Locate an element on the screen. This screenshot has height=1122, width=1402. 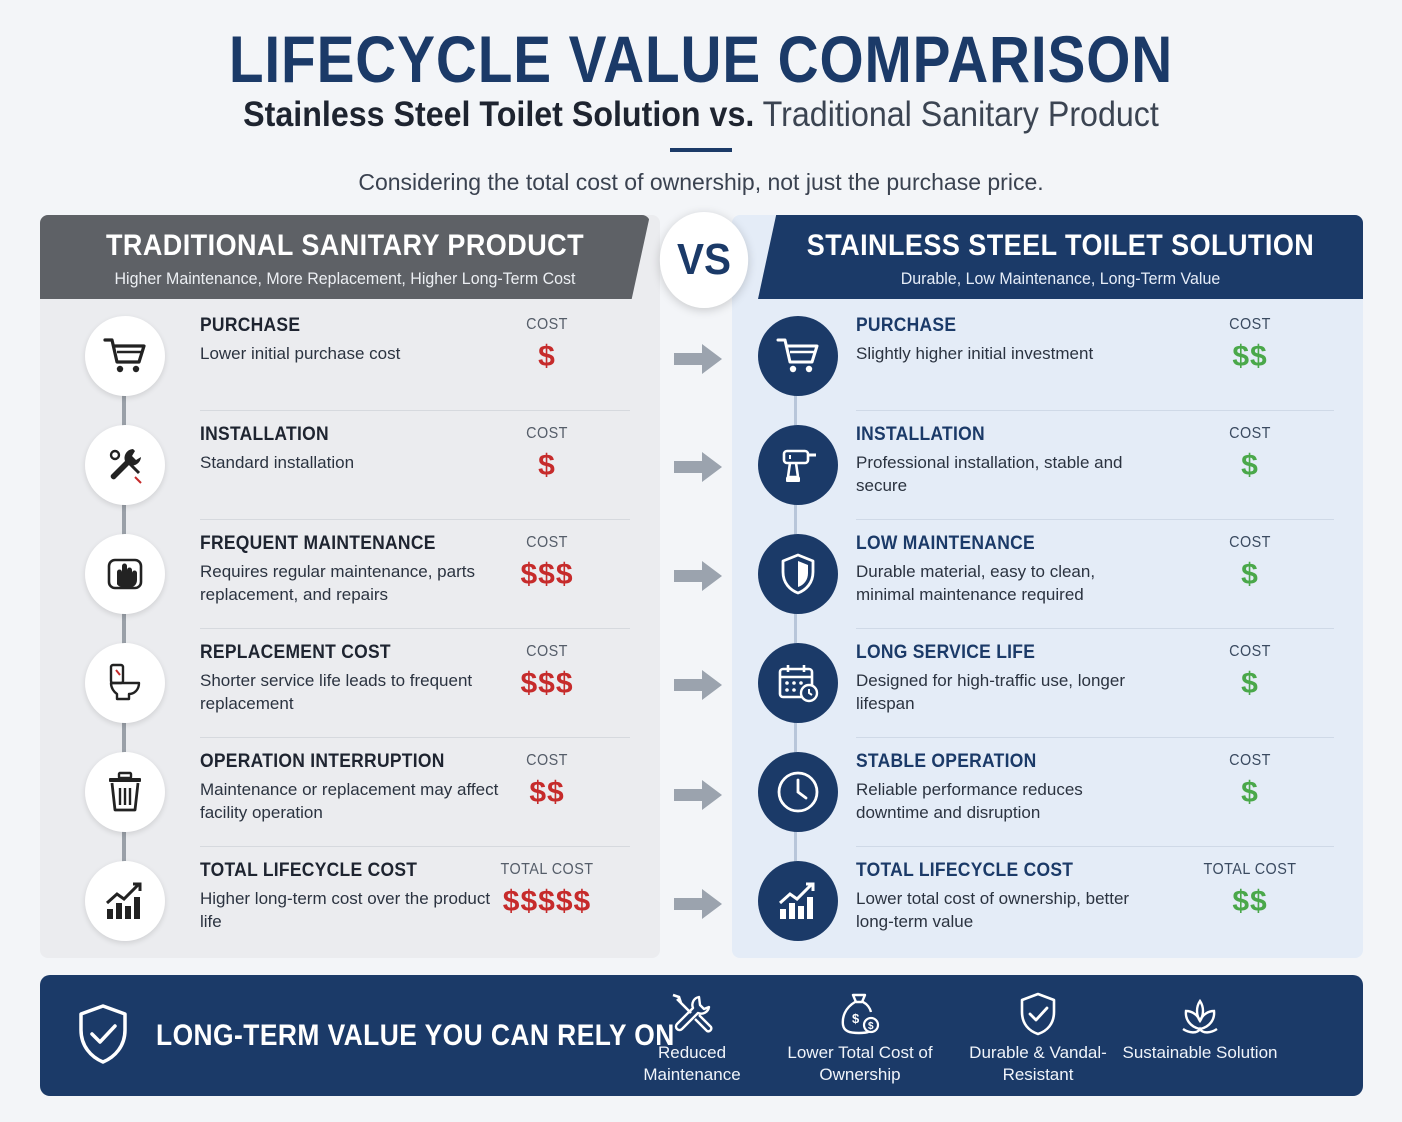
total-cost-value: $$ is located at coordinates (1250, 901).